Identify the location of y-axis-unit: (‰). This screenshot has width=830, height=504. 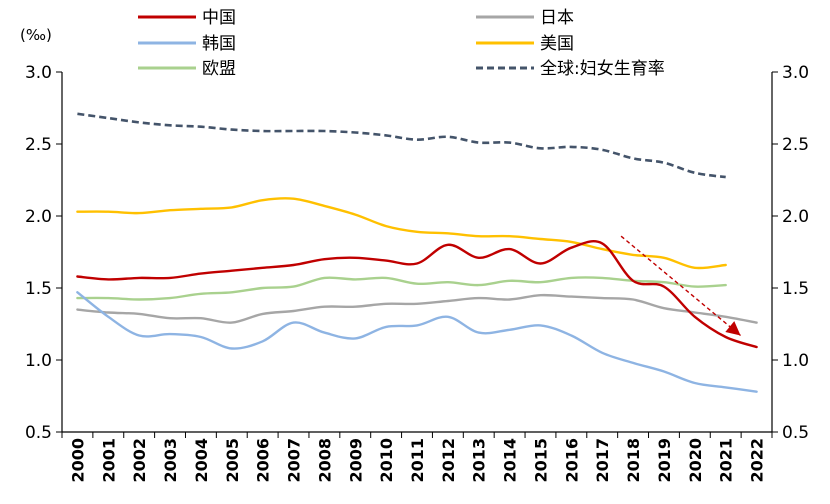
(36, 35).